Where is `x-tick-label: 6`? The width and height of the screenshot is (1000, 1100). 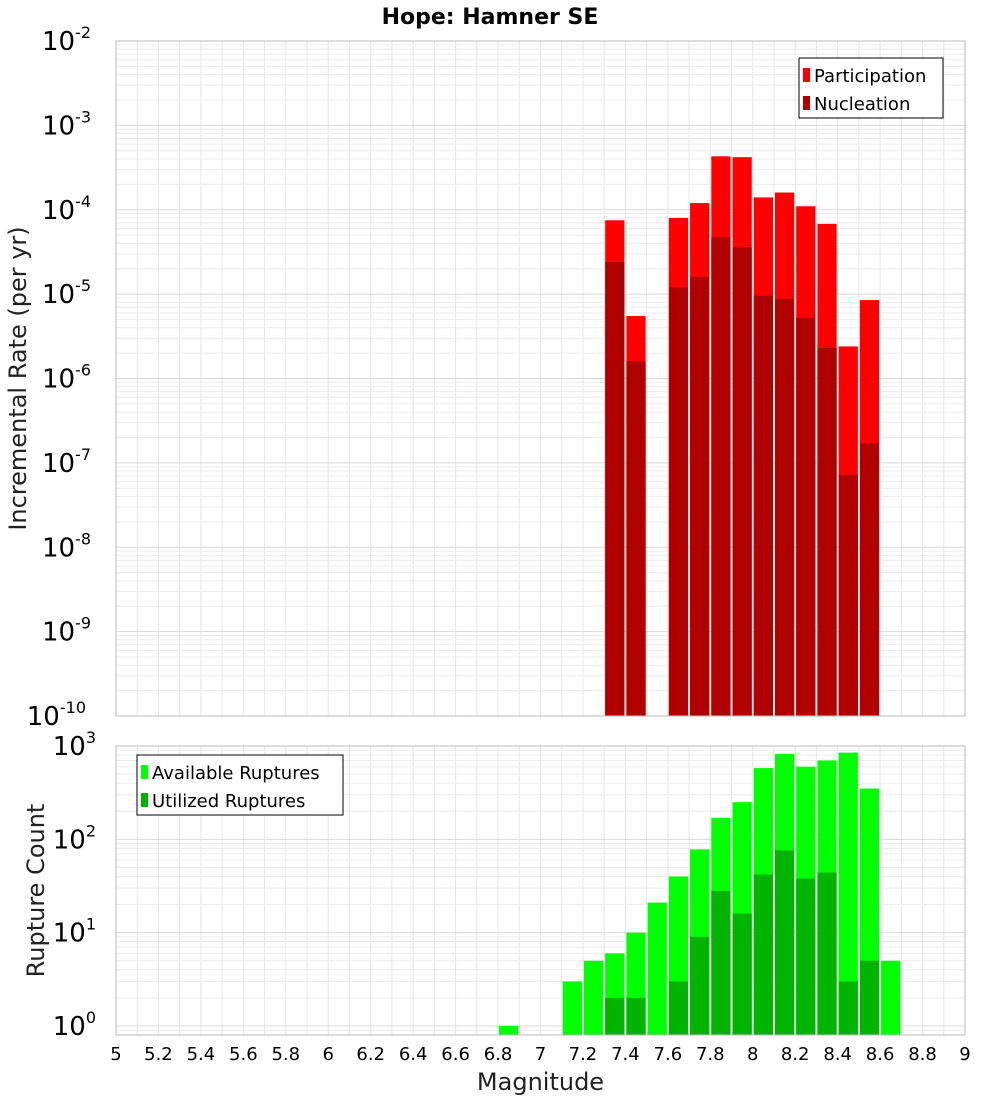
x-tick-label: 6 is located at coordinates (328, 1054).